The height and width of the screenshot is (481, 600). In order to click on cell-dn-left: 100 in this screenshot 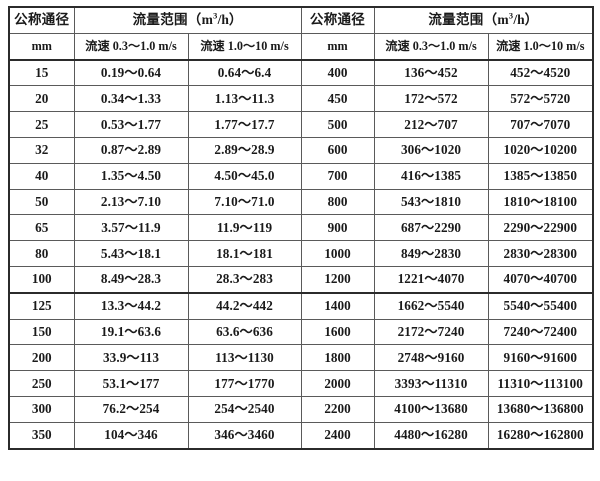, I will do `click(41, 279)`.